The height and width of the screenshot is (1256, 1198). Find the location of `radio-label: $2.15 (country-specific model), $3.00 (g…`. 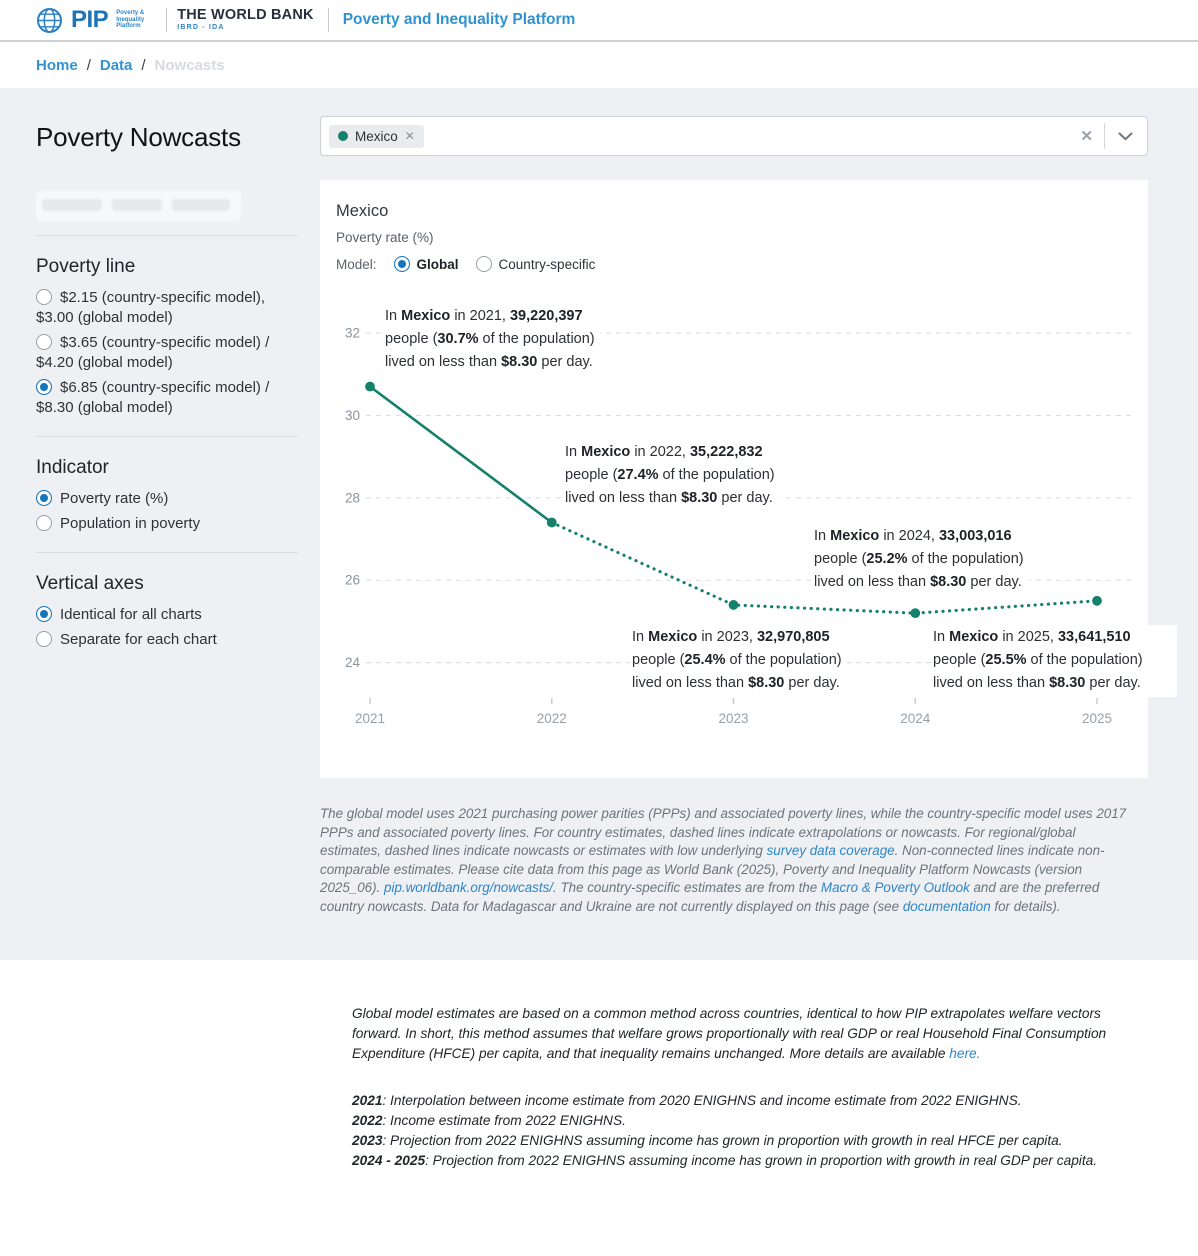

radio-label: $2.15 (country-specific model), $3.00 (g… is located at coordinates (151, 307).